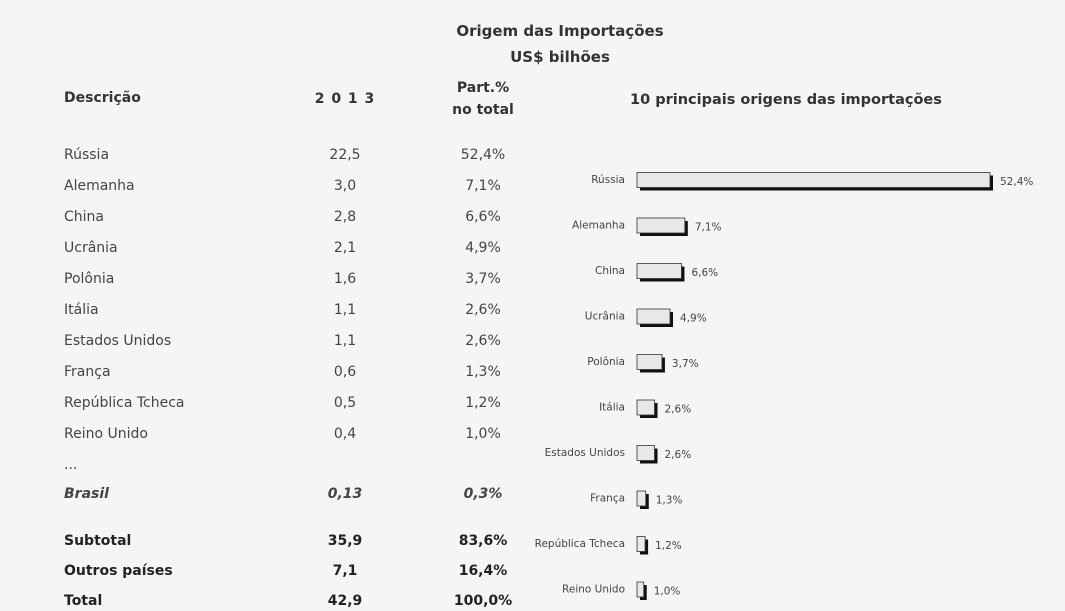  What do you see at coordinates (708, 228) in the screenshot?
I see `value-label: 7,1%` at bounding box center [708, 228].